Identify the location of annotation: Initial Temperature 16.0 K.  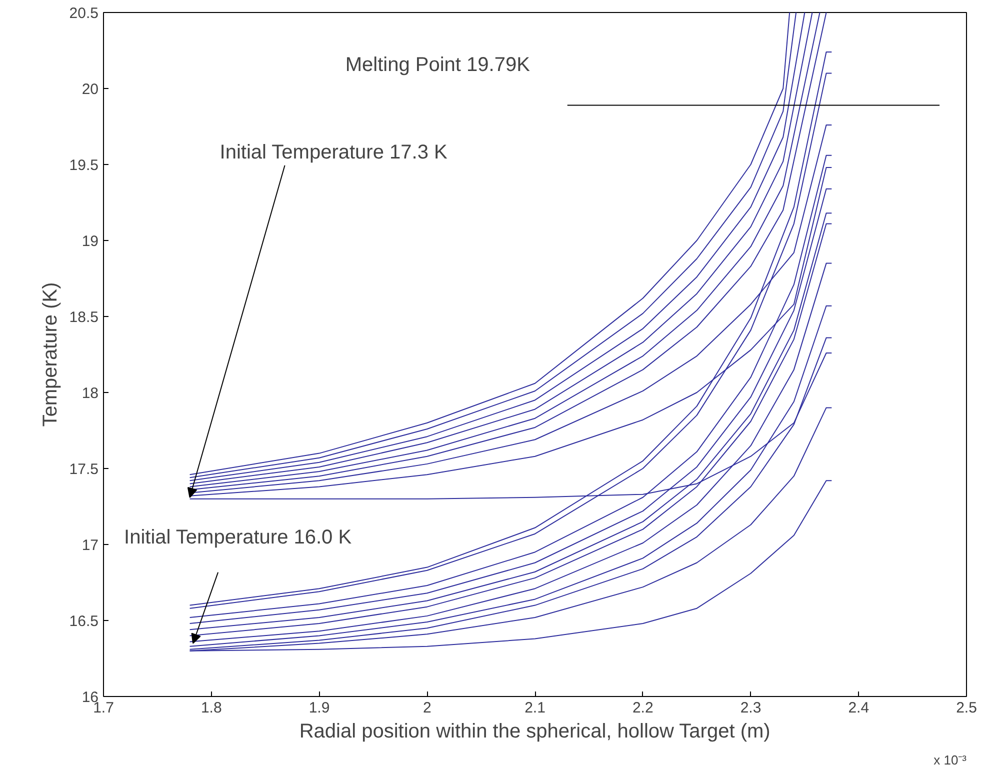
(238, 537).